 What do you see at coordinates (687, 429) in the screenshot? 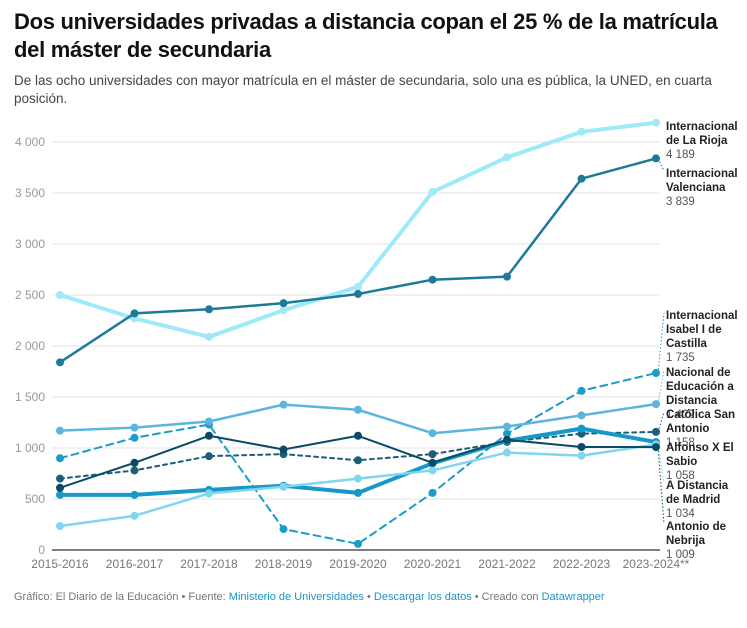
I see `series-label-name: Antonio` at bounding box center [687, 429].